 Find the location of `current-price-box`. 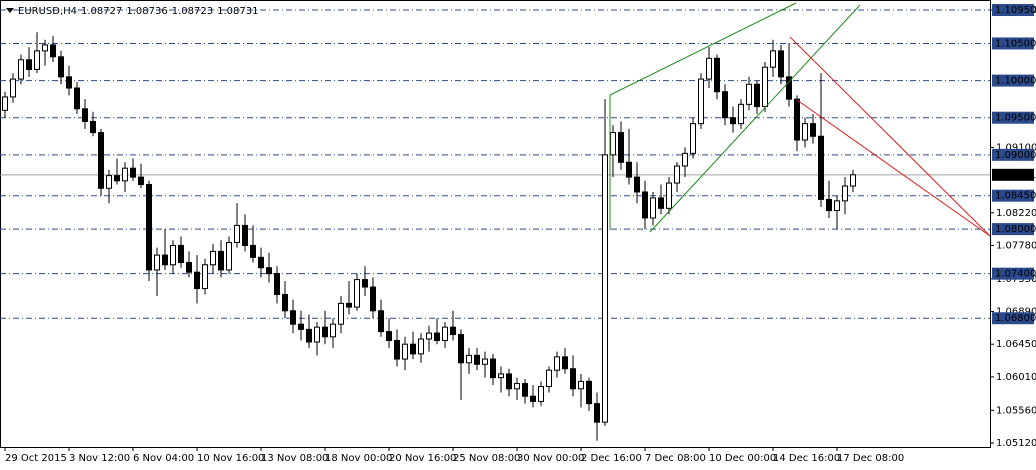

current-price-box is located at coordinates (1013, 174).